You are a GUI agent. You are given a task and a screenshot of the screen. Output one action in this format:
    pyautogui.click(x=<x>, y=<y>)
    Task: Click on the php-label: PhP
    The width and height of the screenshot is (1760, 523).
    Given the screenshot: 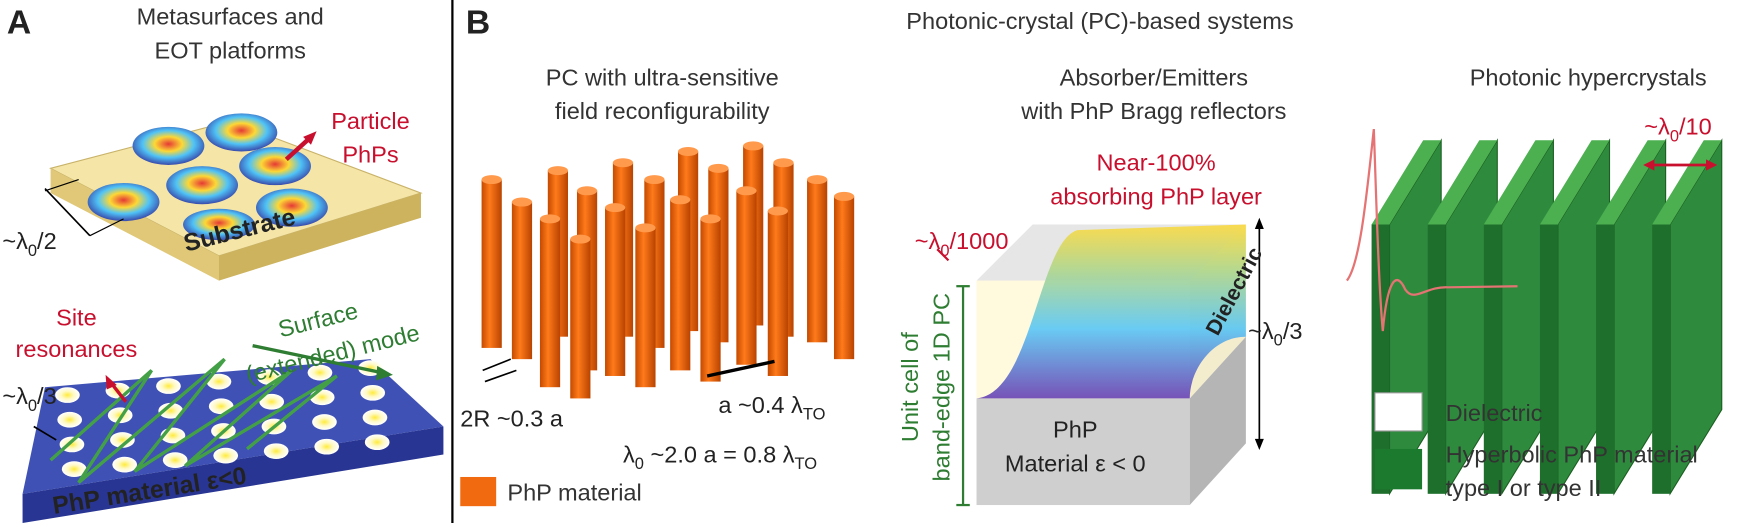 What is the action you would take?
    pyautogui.click(x=1075, y=430)
    